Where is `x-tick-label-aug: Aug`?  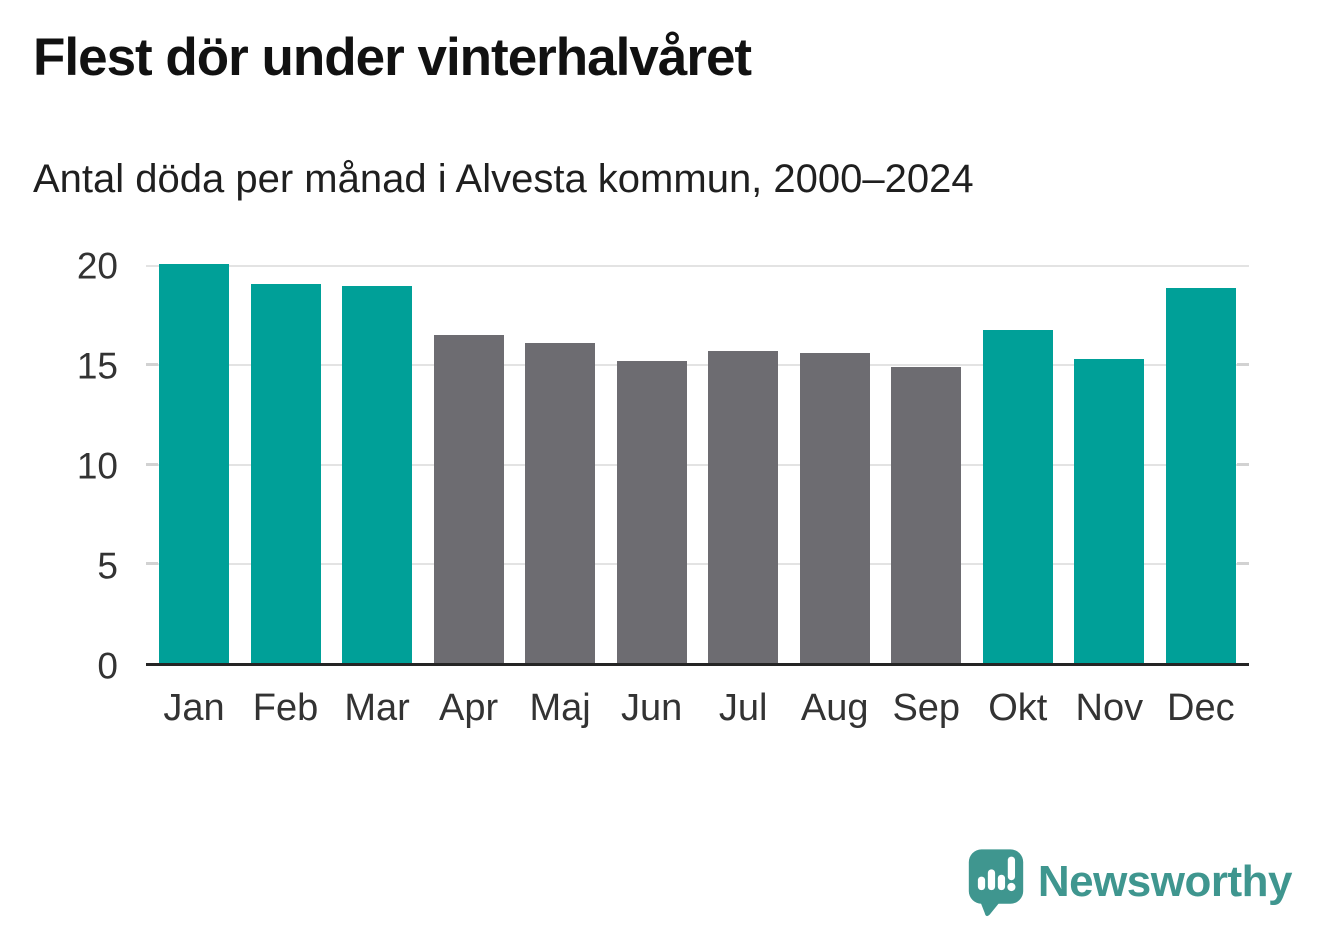
x-tick-label-aug: Aug is located at coordinates (834, 708).